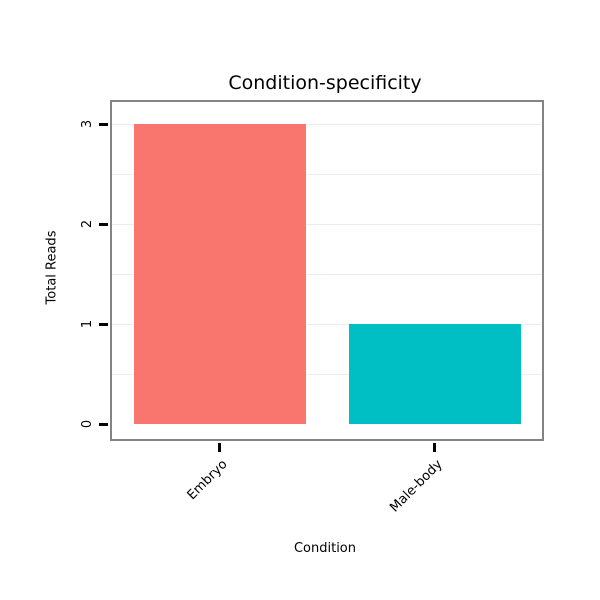 The image size is (600, 600). Describe the element at coordinates (87, 424) in the screenshot. I see `y-tick-label: 0` at that location.